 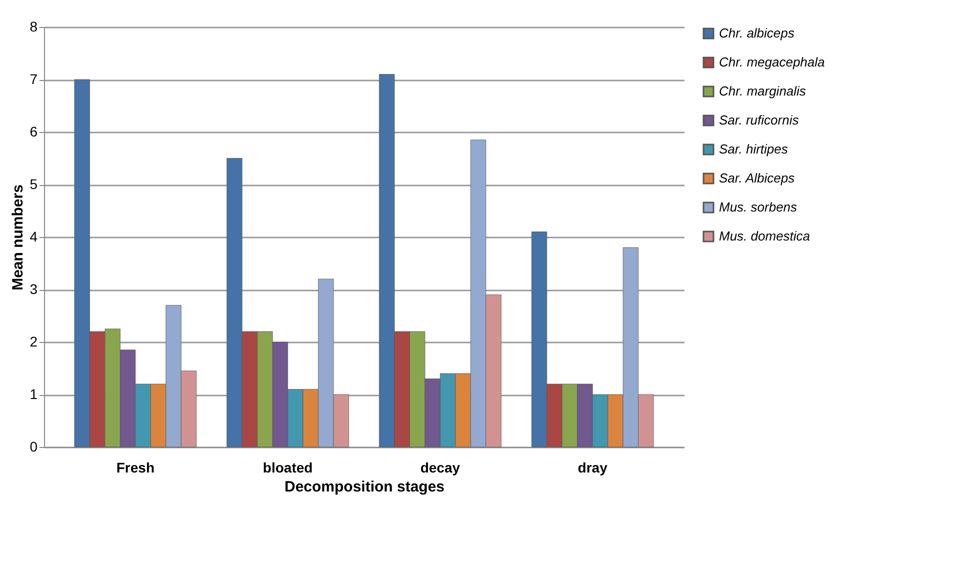 I want to click on y-tick-label: 1, so click(x=34, y=394).